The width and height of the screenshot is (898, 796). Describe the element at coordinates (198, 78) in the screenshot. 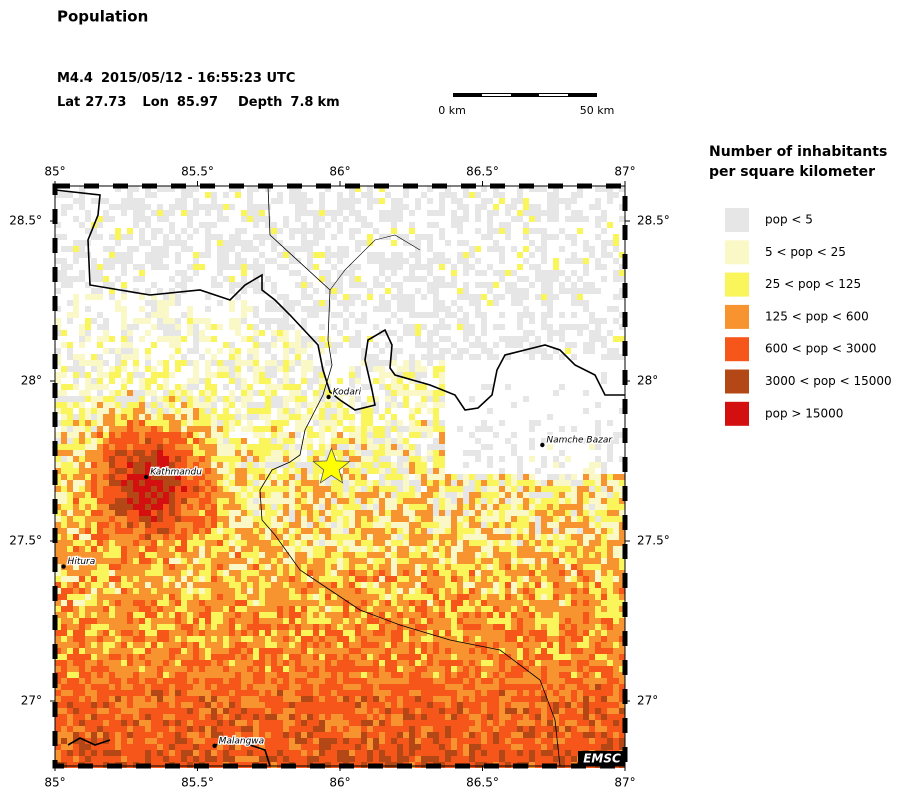

I see `datetime: 2015/05/12 - 16:55:23 UTC` at that location.